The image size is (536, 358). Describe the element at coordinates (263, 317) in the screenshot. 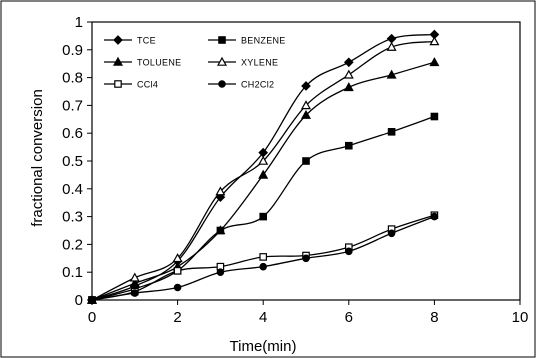

I see `x-tick-label: 4` at that location.